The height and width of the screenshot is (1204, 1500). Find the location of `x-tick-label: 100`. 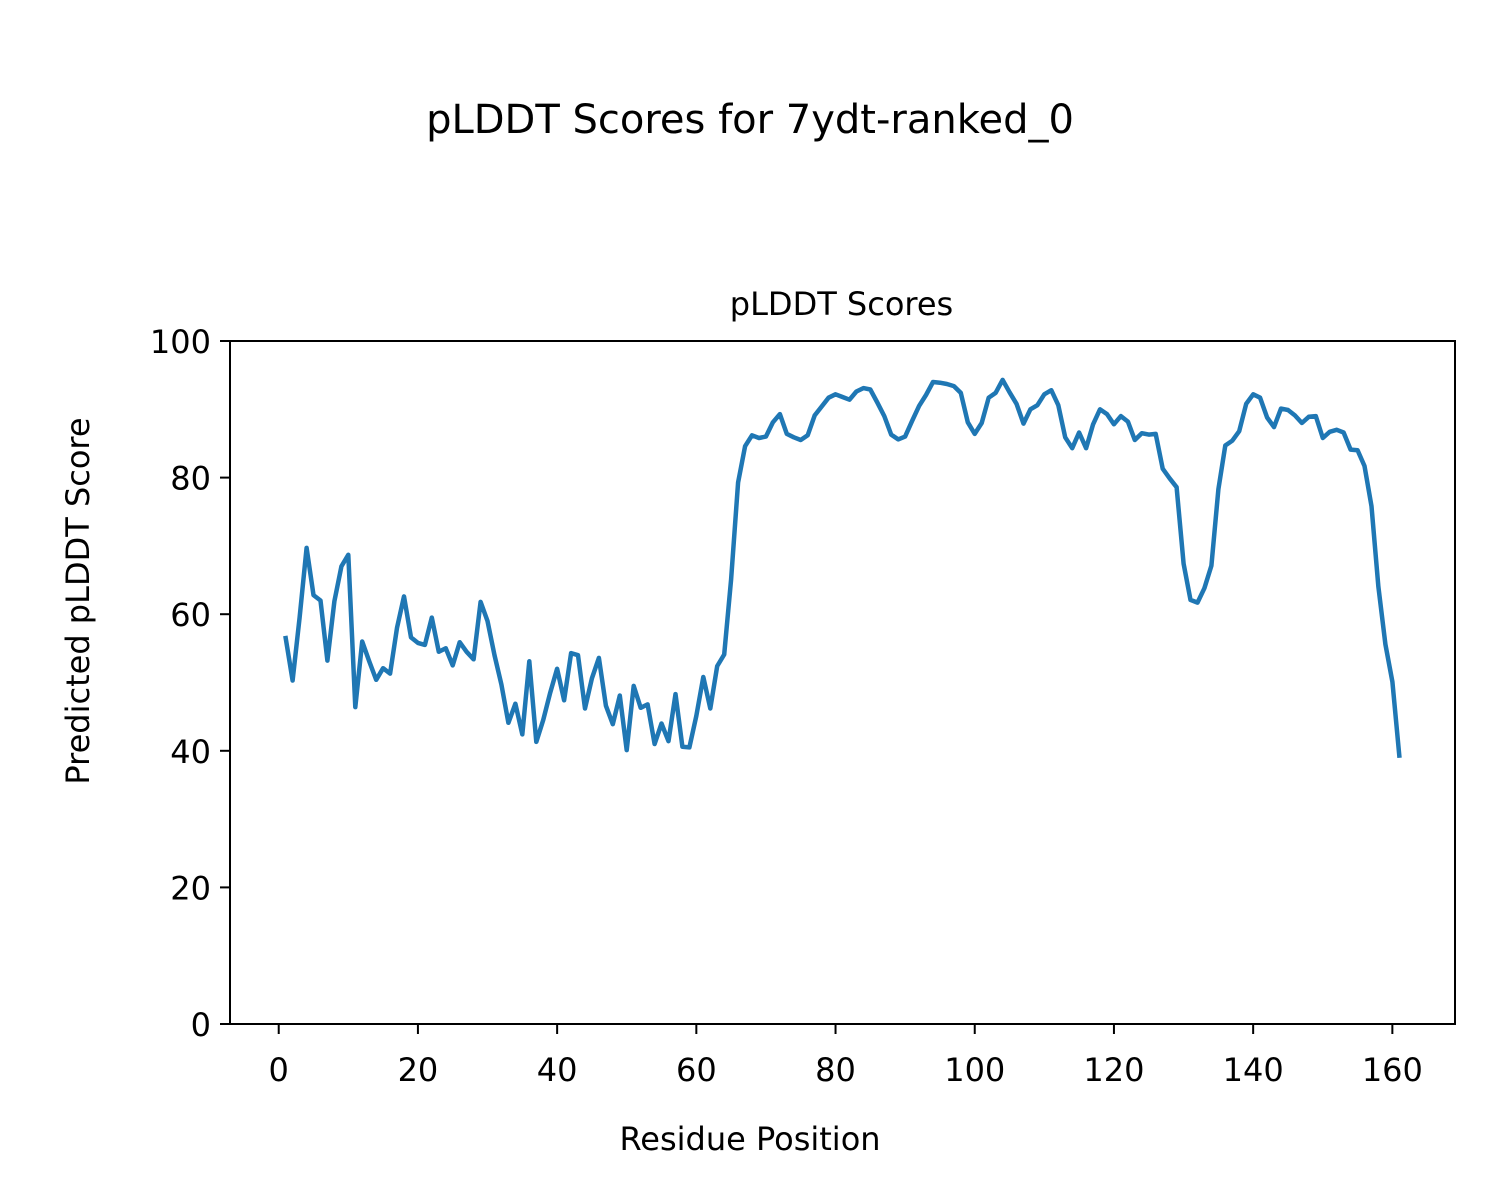

x-tick-label: 100 is located at coordinates (974, 1070).